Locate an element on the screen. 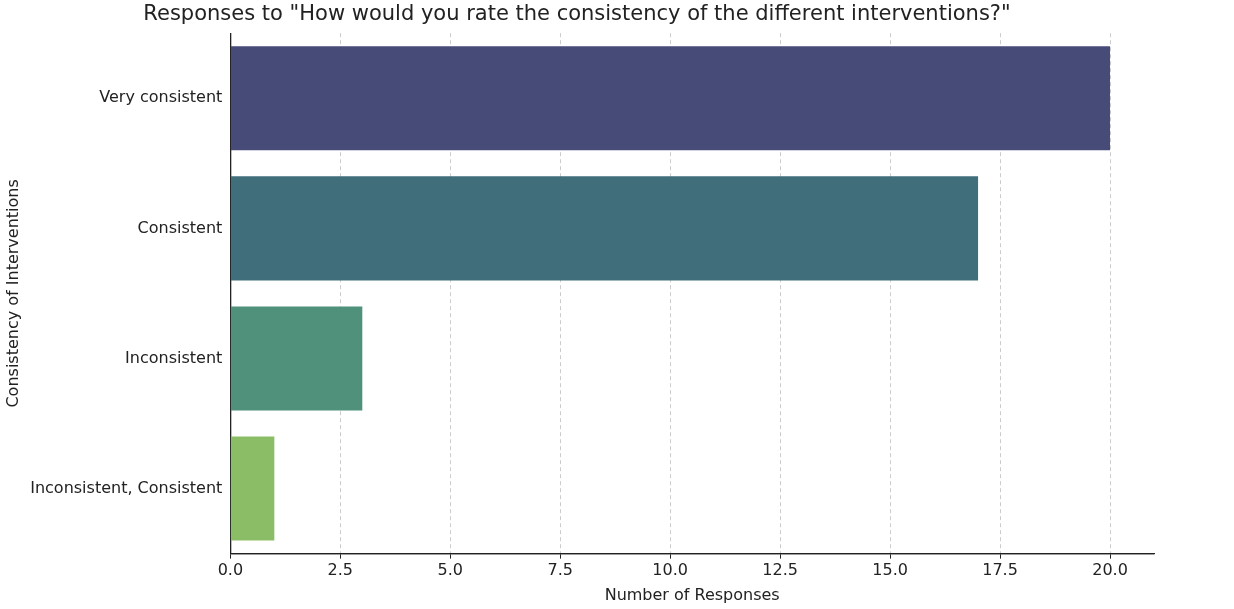 The image size is (1234, 609). x-tick-label: 15.0 is located at coordinates (890, 570).